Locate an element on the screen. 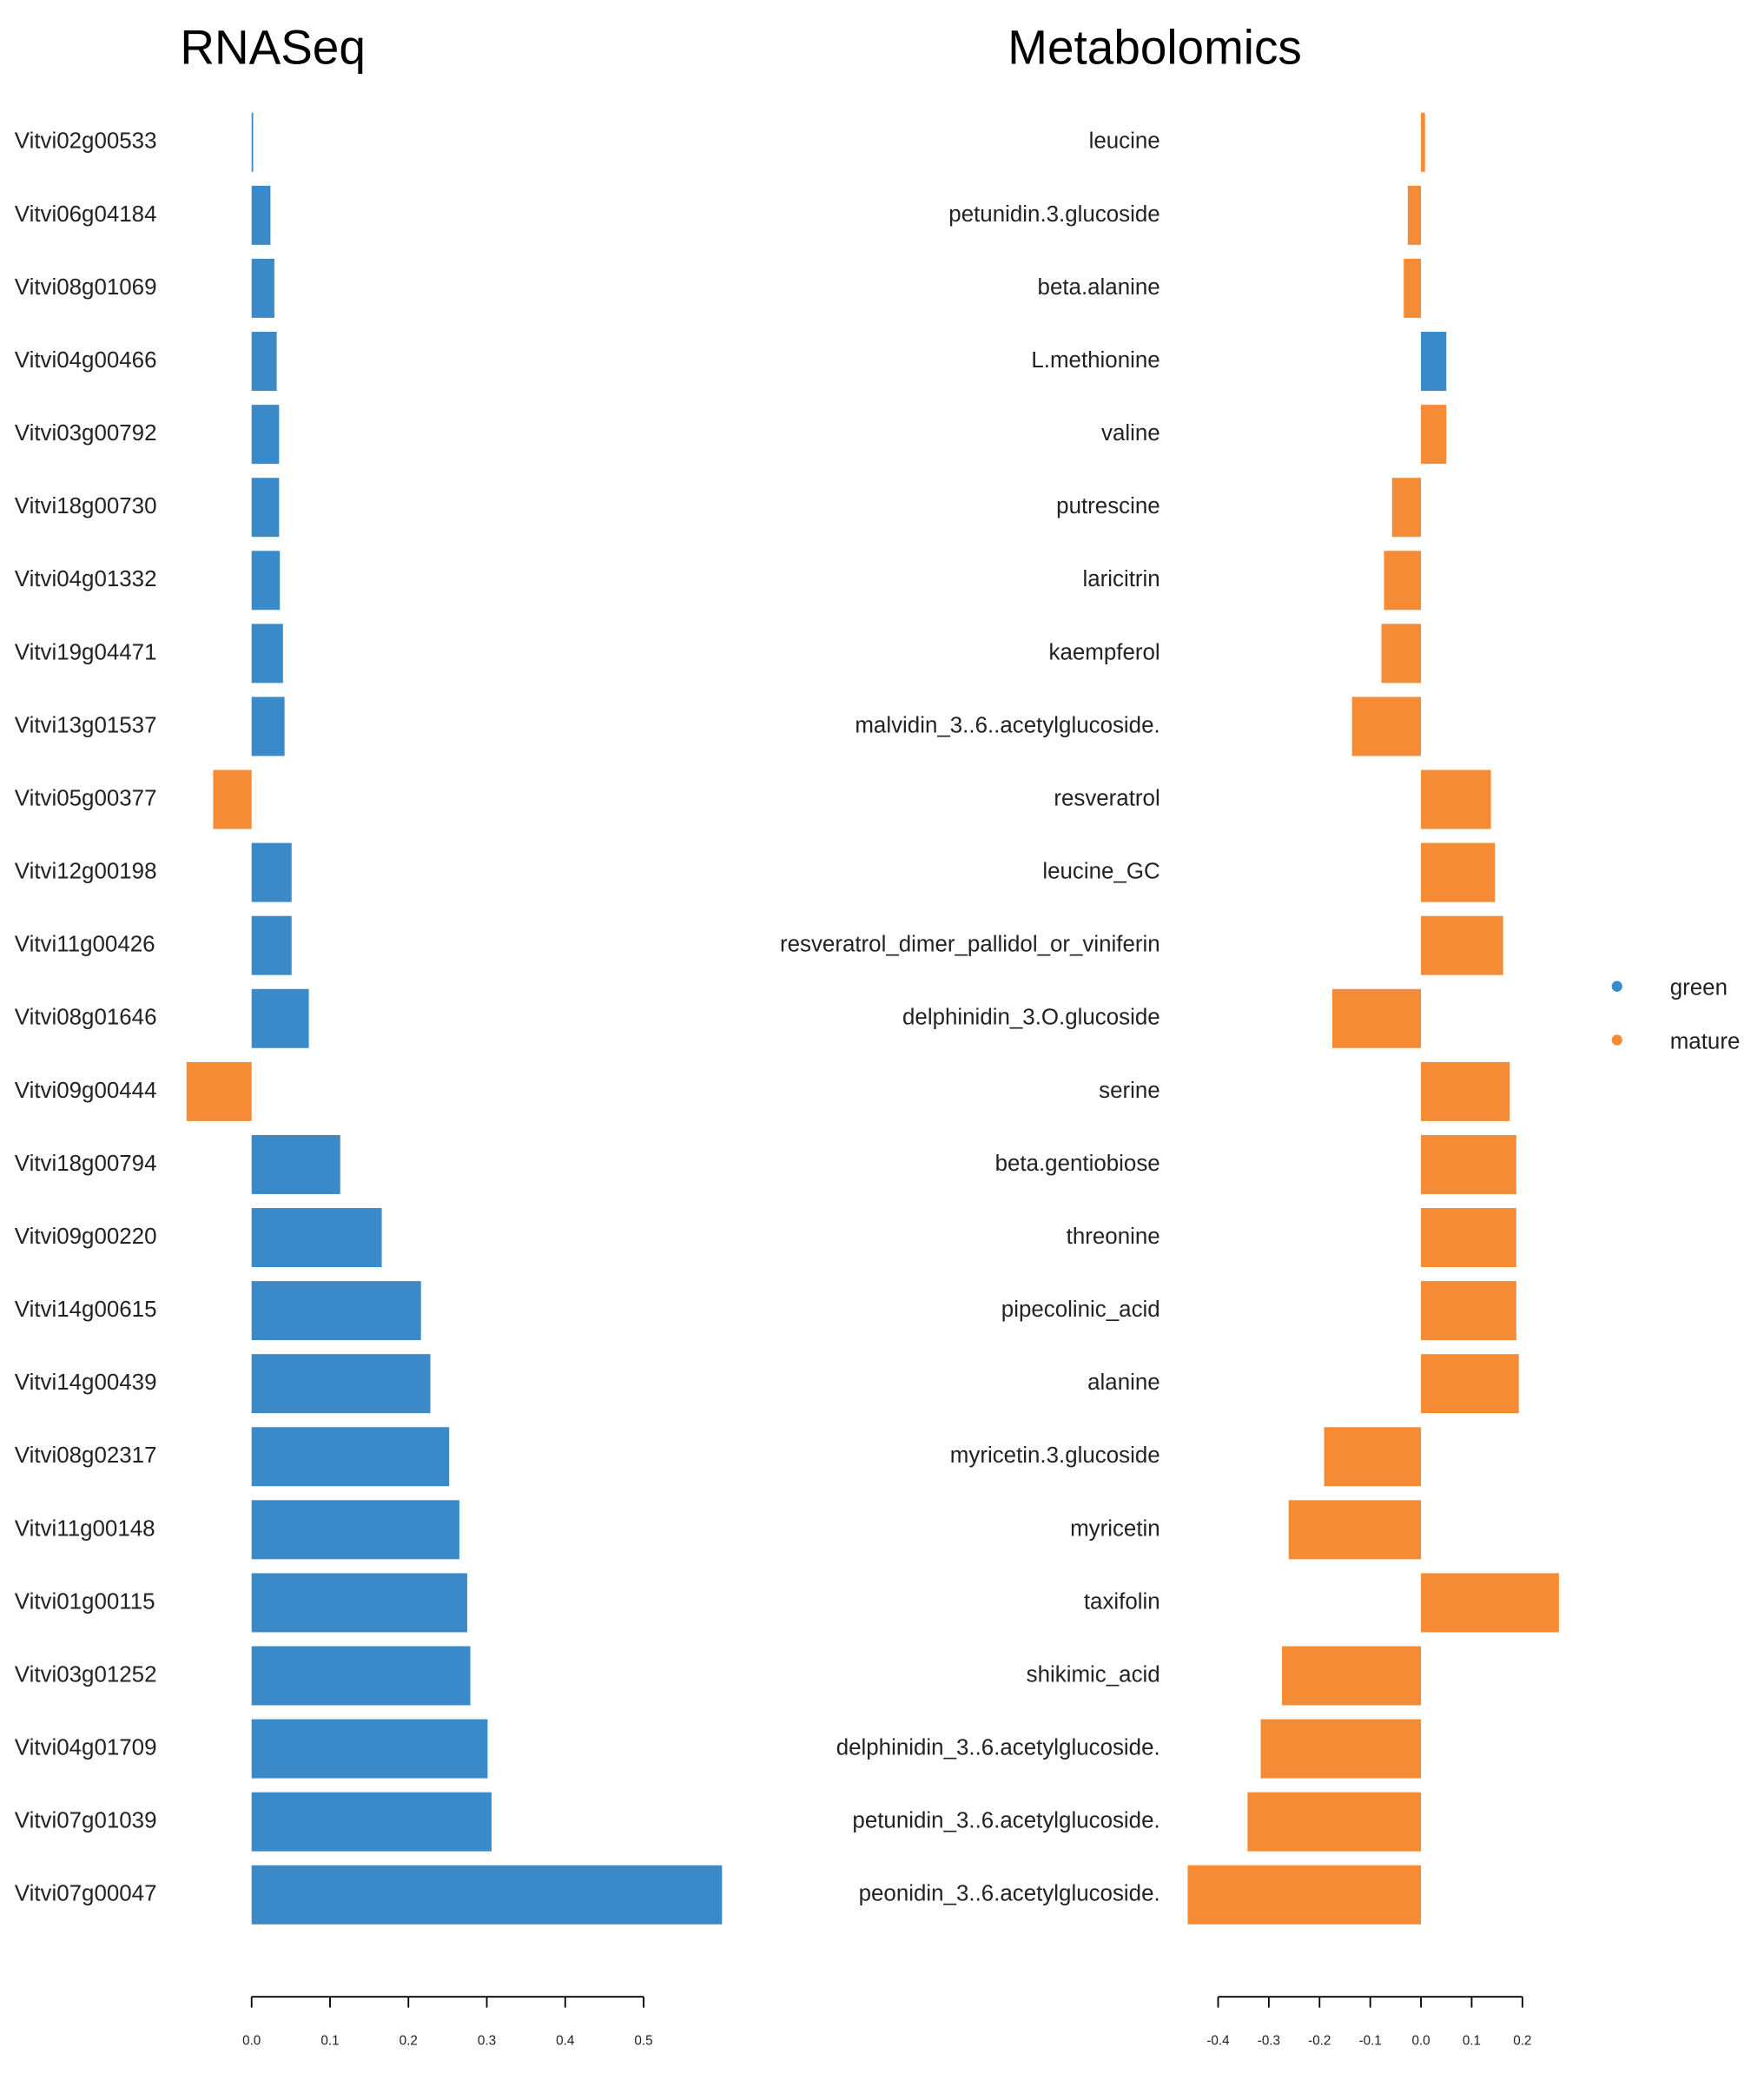  category-label: Vitvi13g01537 is located at coordinates (86, 724).